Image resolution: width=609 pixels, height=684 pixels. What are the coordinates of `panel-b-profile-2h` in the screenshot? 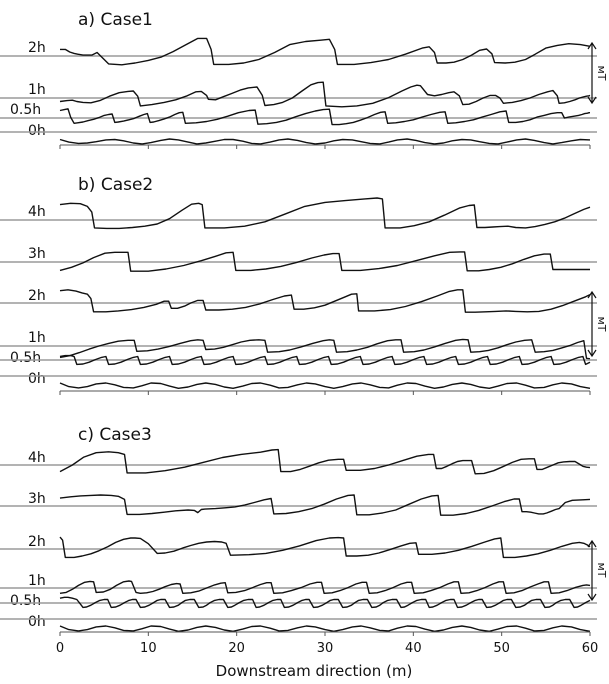 It's located at (325, 301).